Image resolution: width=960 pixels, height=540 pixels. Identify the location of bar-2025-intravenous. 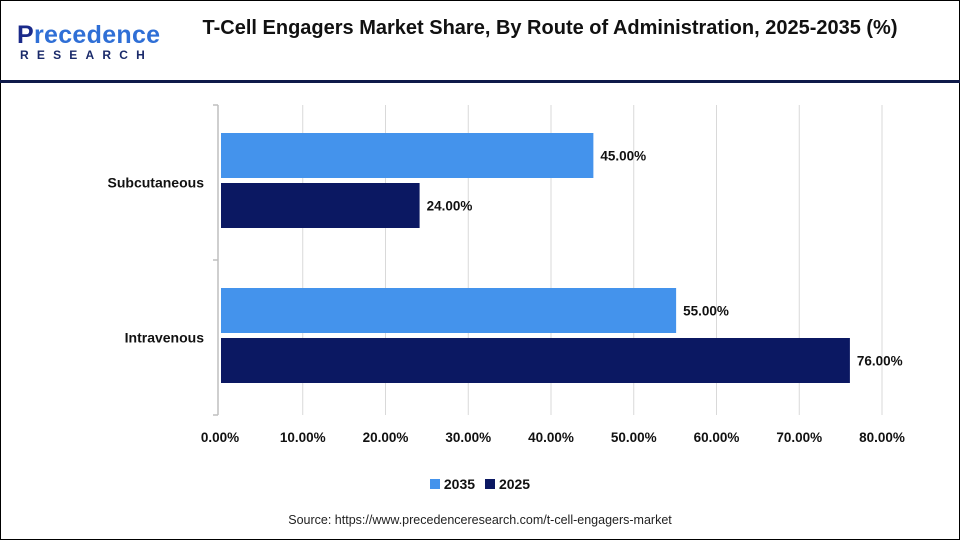
(535, 360).